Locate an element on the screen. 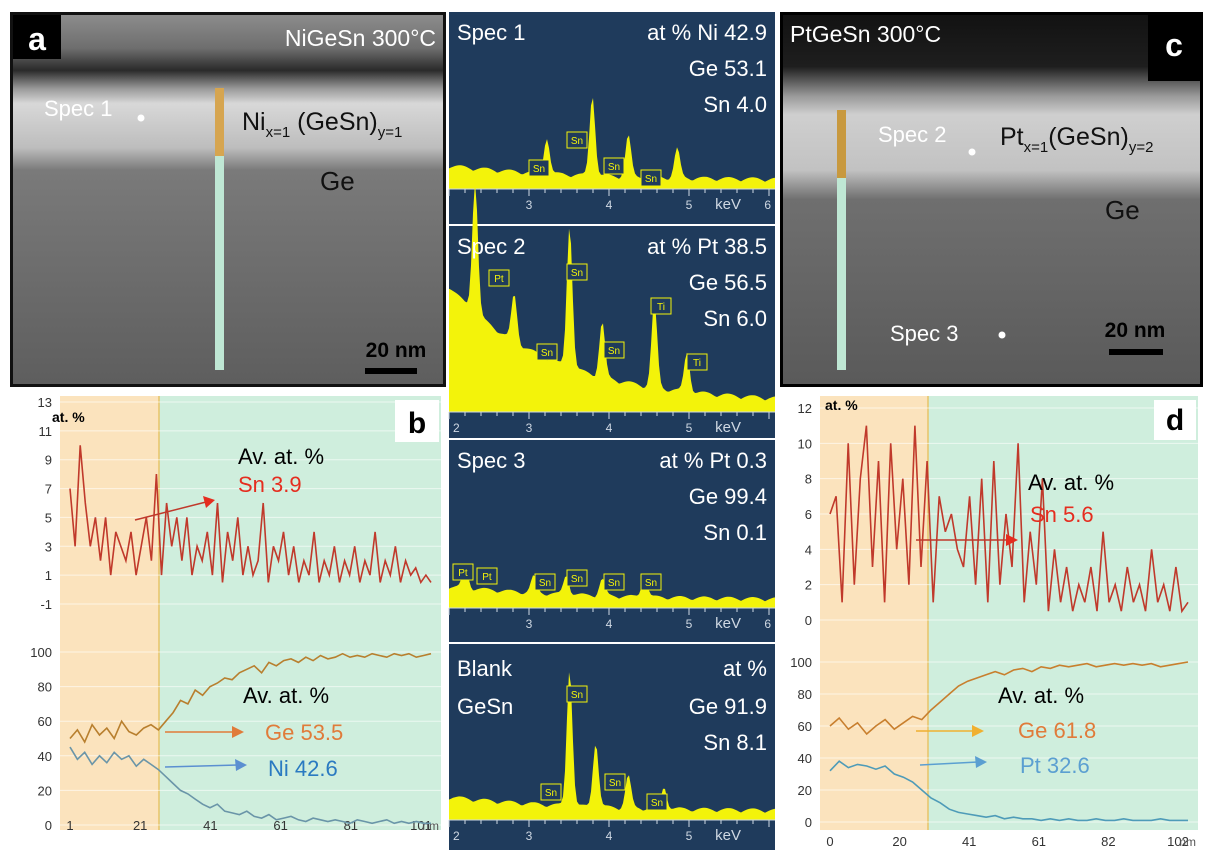 This screenshot has height=857, width=1211. eds-composition-line1: at % Pt 0.3 is located at coordinates (713, 460).